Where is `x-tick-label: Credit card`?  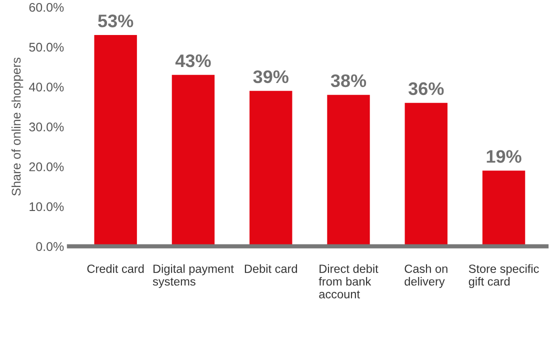
x-tick-label: Credit card is located at coordinates (115, 268).